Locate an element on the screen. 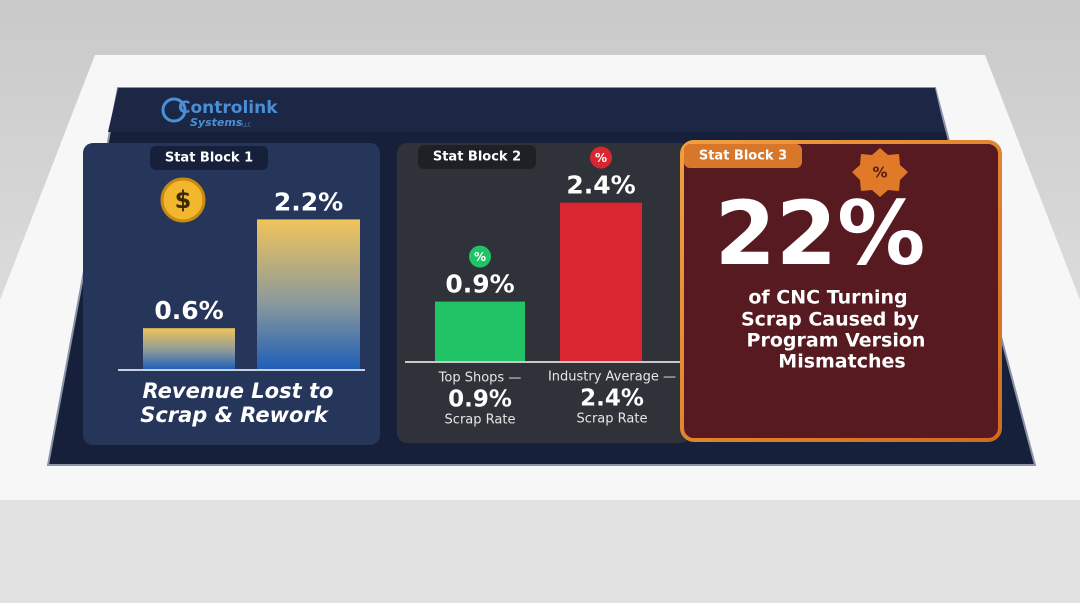 The width and height of the screenshot is (1080, 607). statement: Mismatches is located at coordinates (841, 362).